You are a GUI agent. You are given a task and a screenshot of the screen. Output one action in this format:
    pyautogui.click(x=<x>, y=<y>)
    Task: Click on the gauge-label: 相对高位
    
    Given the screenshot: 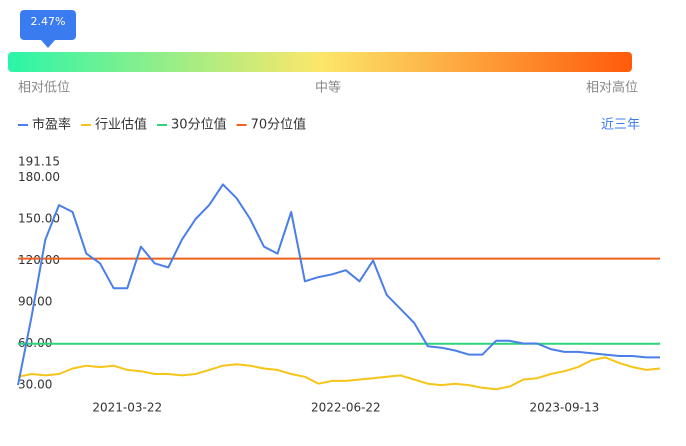 What is the action you would take?
    pyautogui.click(x=612, y=88)
    